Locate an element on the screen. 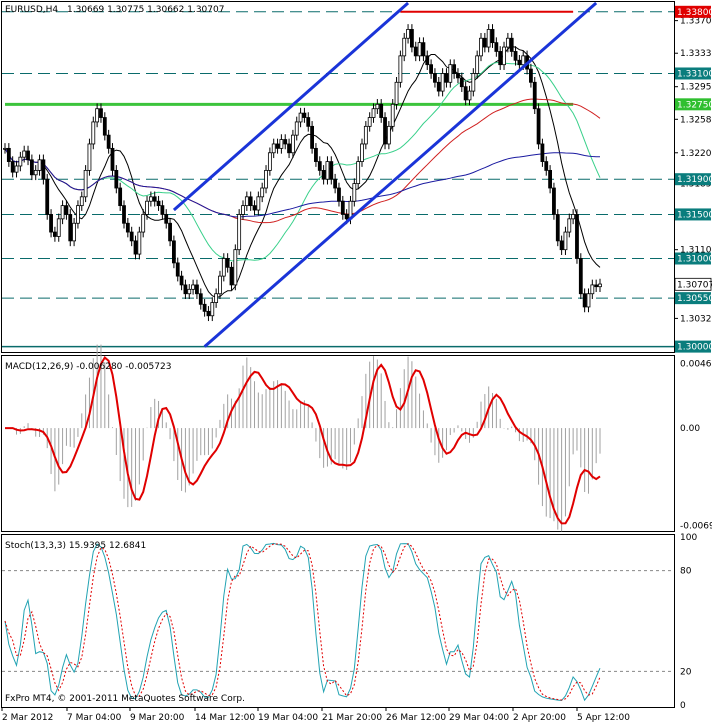 The height and width of the screenshot is (724, 712). x-tick-label: 5 Apr 12:00 is located at coordinates (603, 718).